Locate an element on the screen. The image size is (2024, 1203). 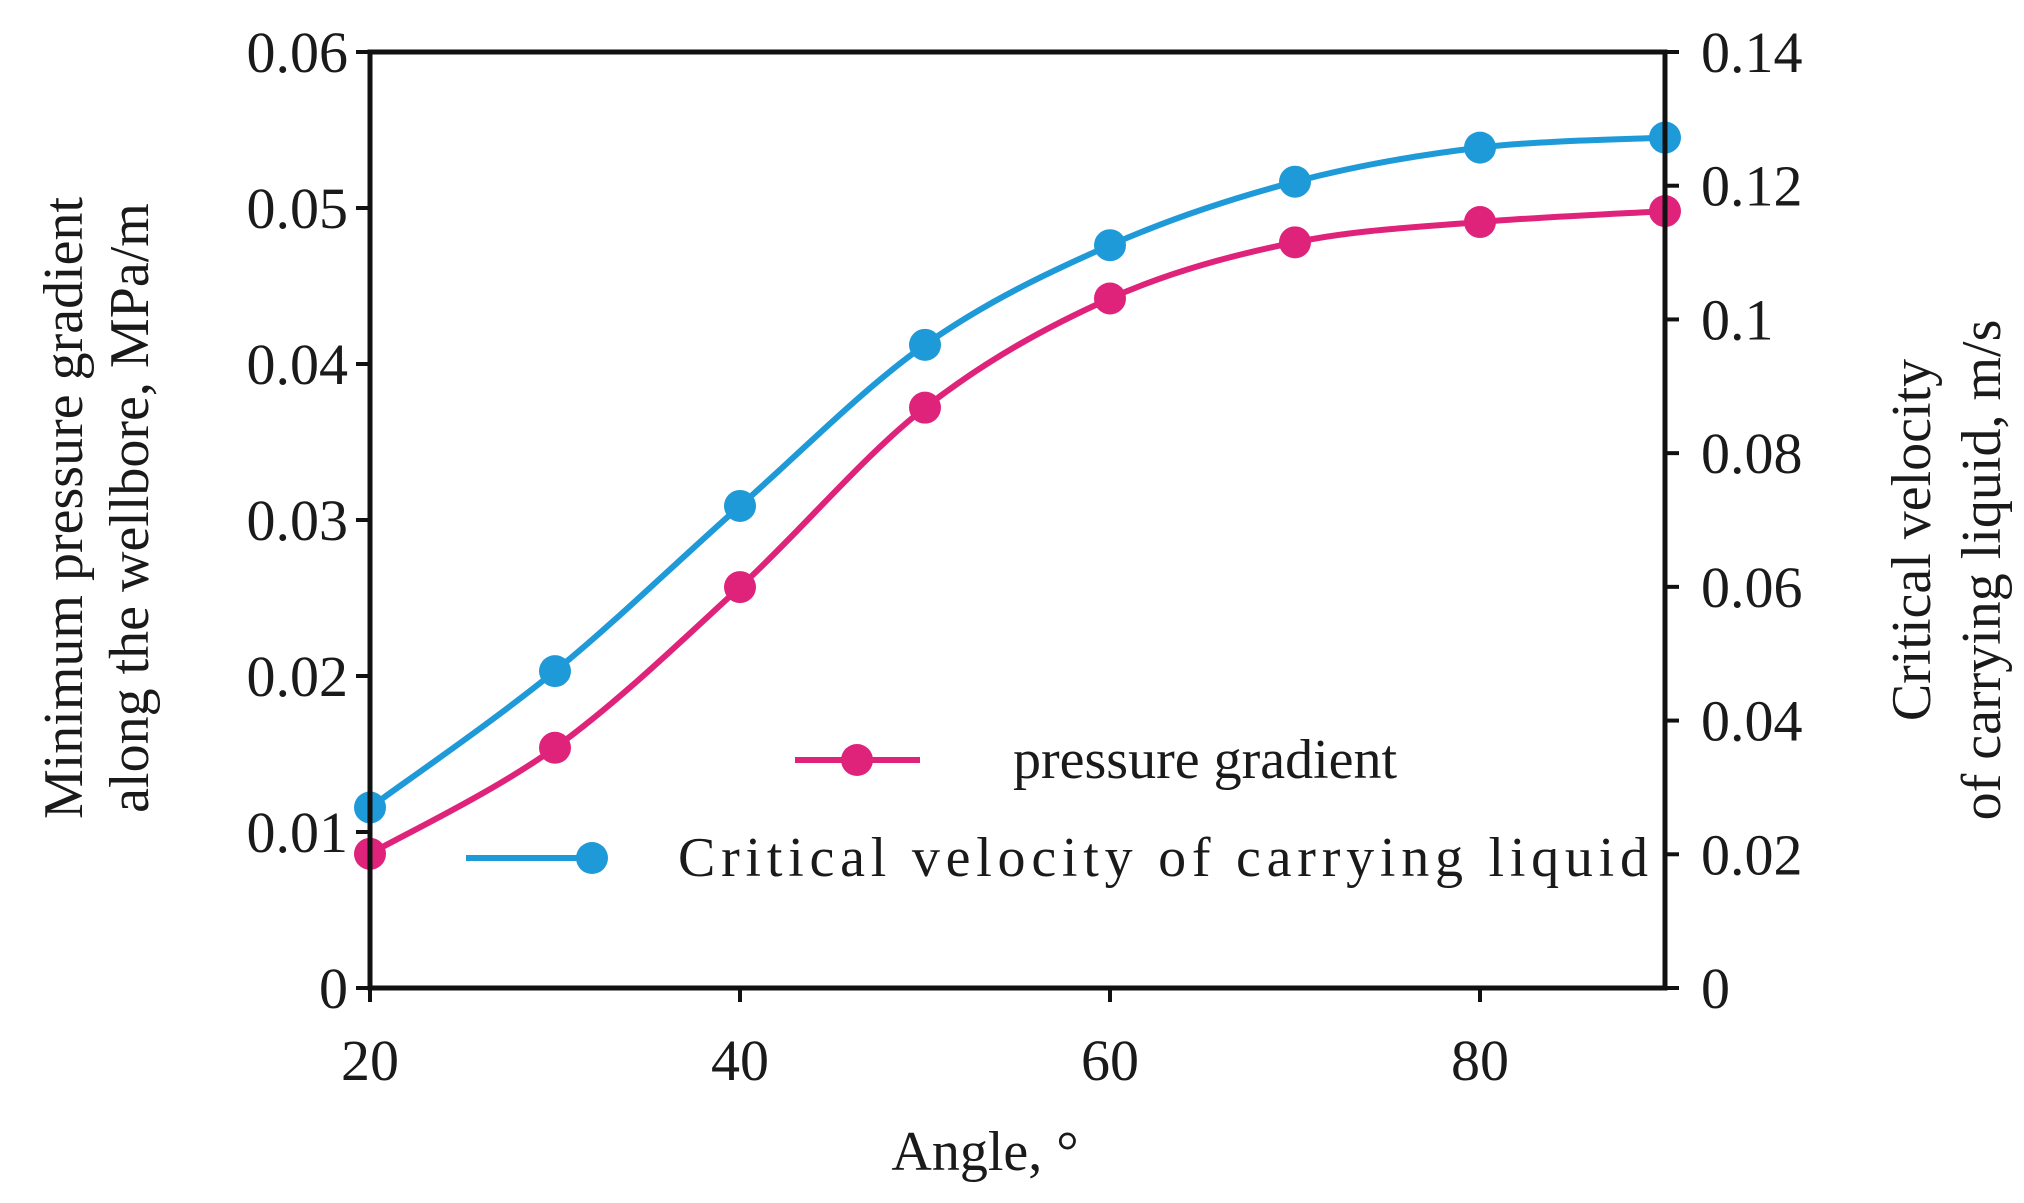
y-left-axis-title-line-2: along the wellbore, MPa/m is located at coordinates (130, 508).